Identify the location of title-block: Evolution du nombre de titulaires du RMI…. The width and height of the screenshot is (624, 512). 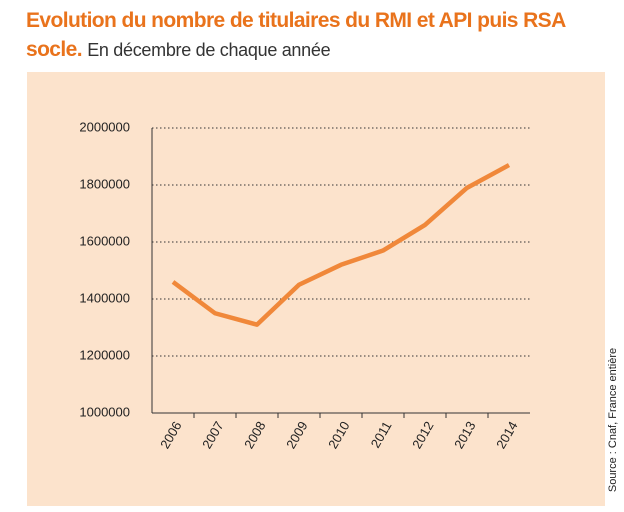
(296, 35).